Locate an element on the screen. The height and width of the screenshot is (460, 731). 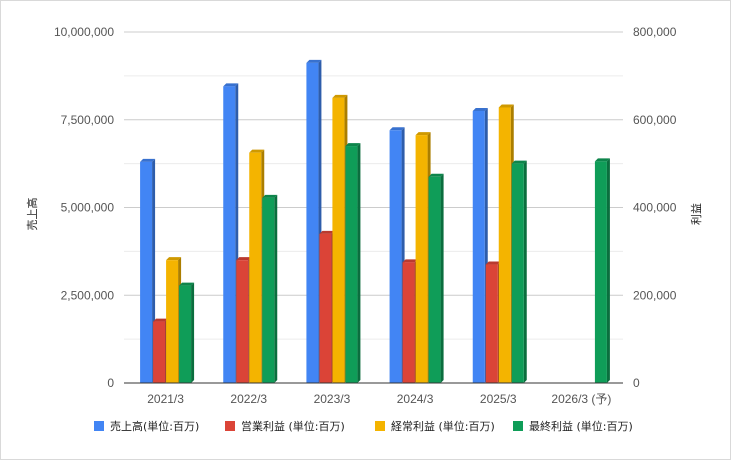
right-axis-ticks: 0 200,000 400,000 600,000 800,000 is located at coordinates (655, 207).